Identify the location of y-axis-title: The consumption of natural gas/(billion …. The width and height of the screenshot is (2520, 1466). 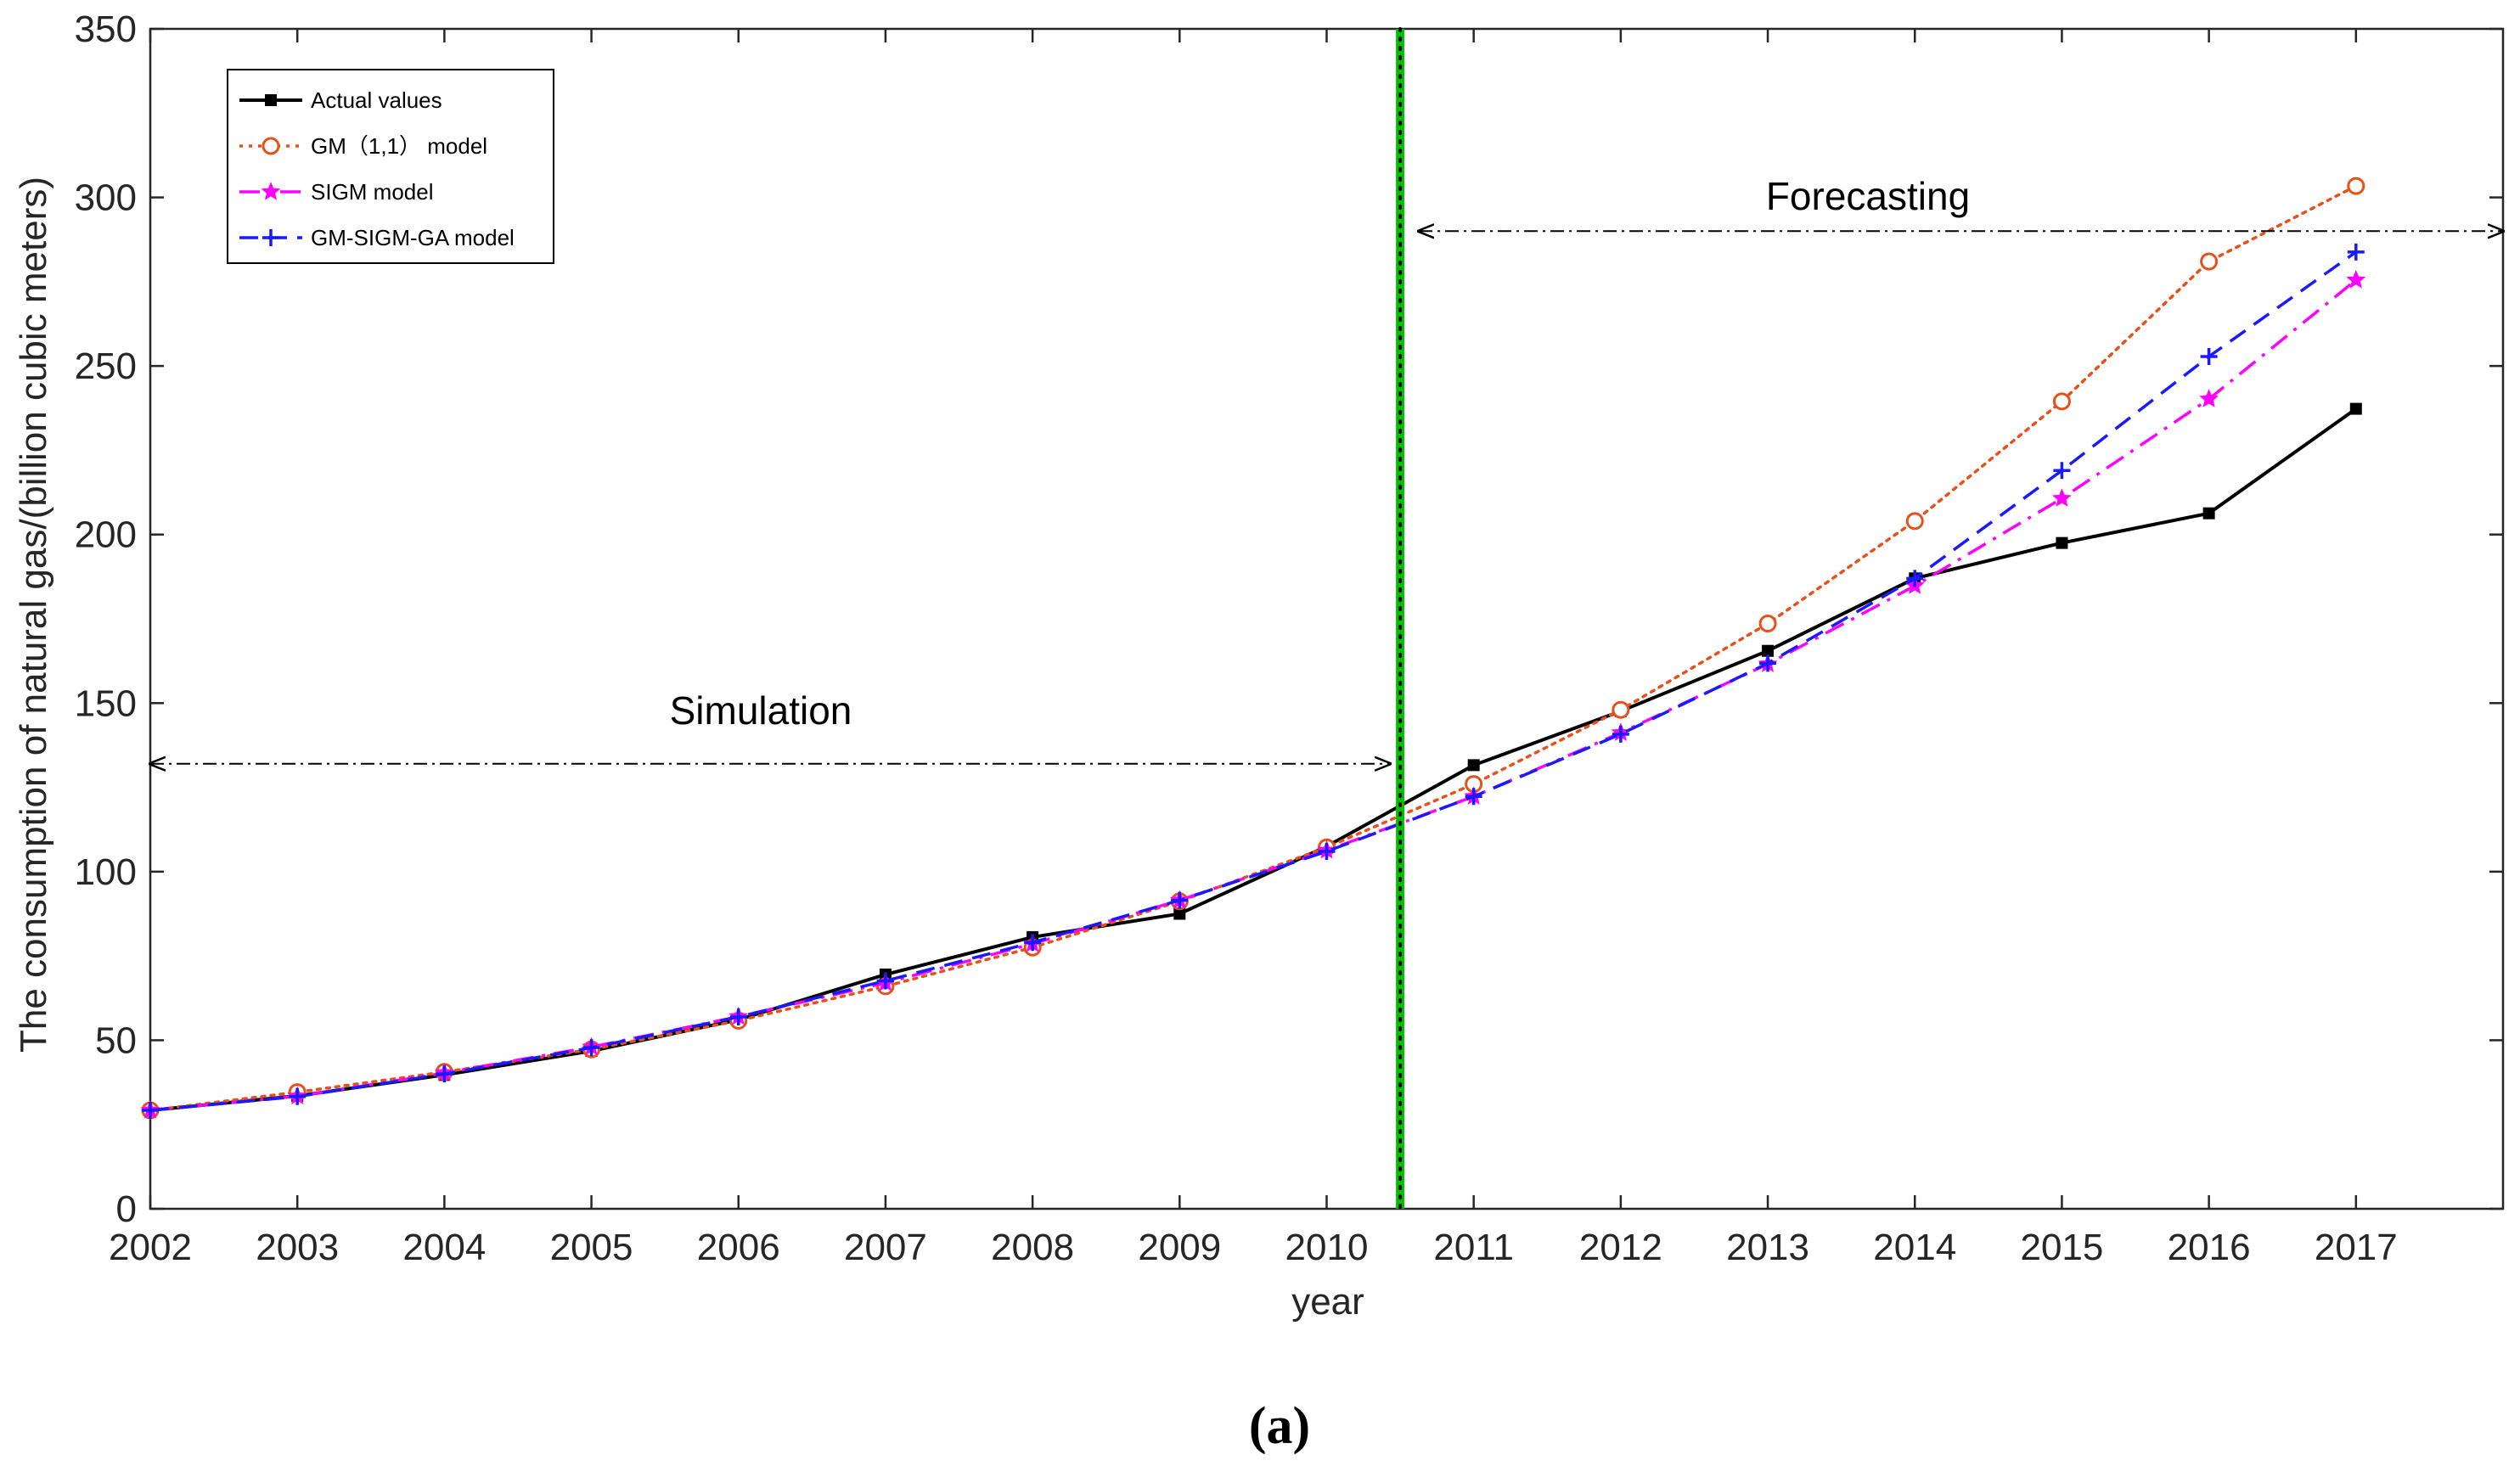
(33, 615).